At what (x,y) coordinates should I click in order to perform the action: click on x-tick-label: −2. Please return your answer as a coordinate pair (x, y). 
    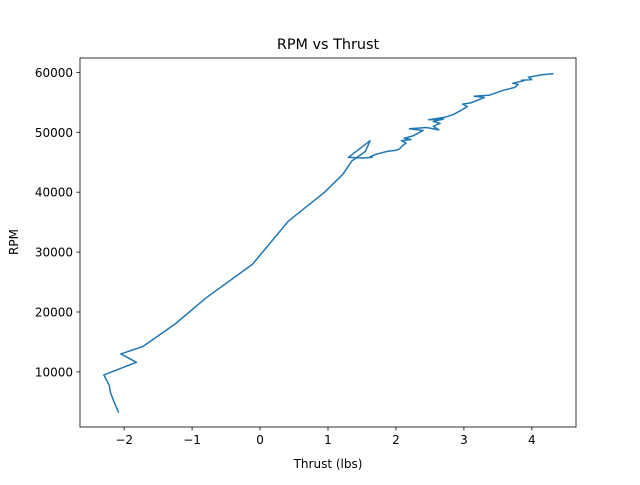
    Looking at the image, I should click on (124, 440).